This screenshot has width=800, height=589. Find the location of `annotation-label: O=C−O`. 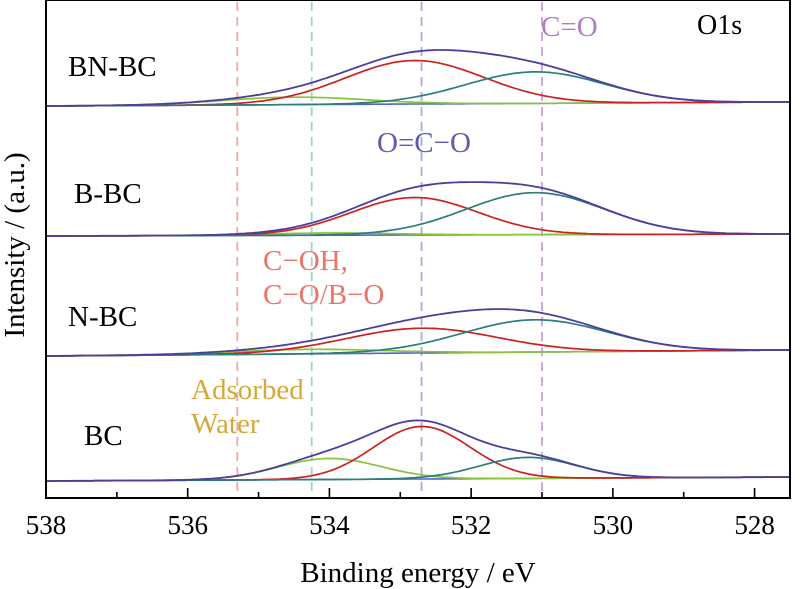

annotation-label: O=C−O is located at coordinates (424, 143).